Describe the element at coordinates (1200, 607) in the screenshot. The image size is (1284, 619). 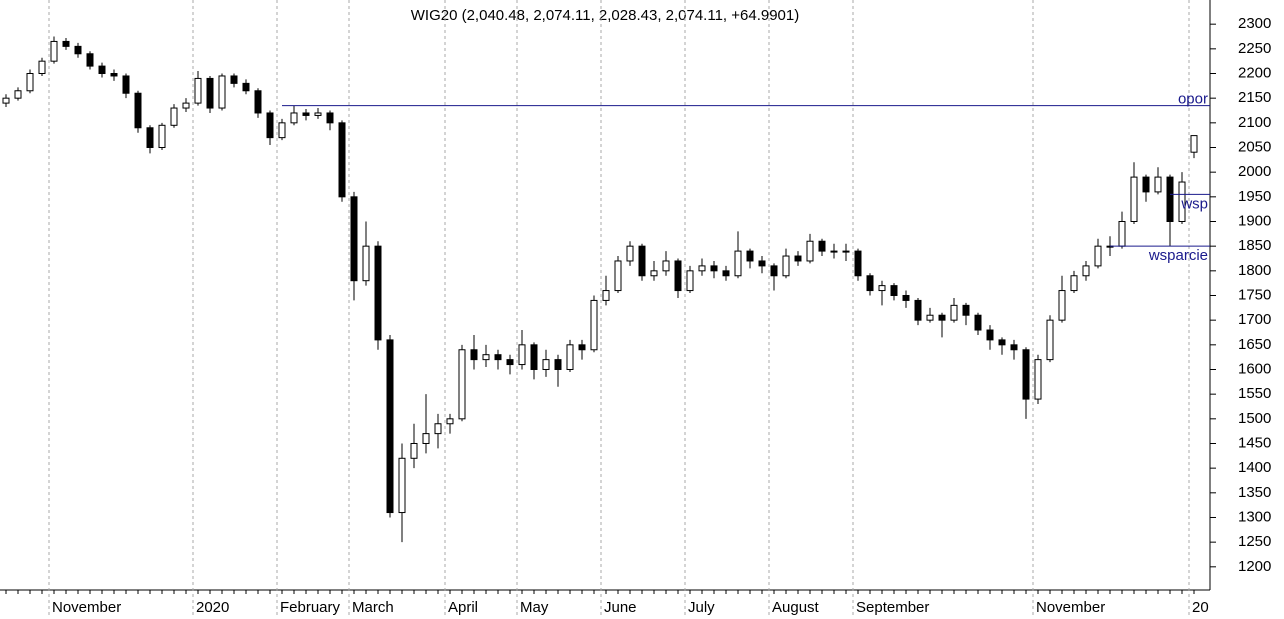
I see `x-tick-label: 20` at that location.